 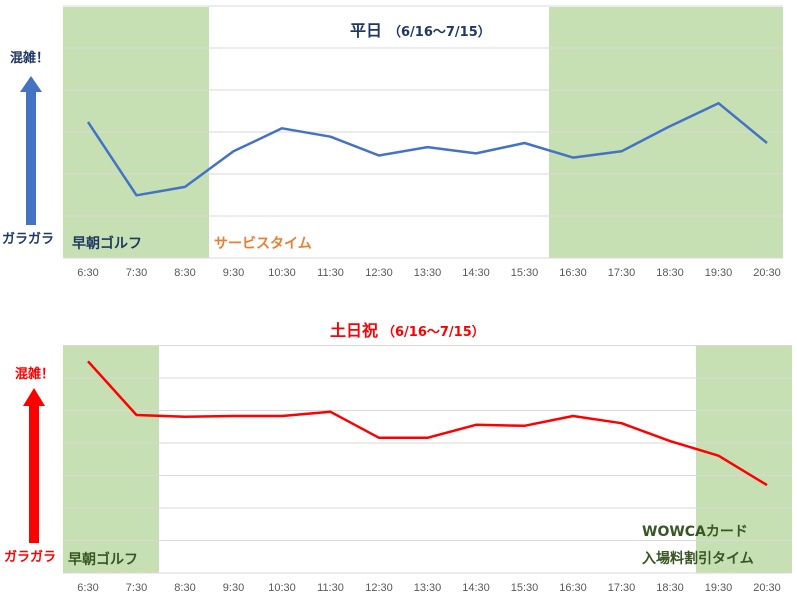 I want to click on weekend-band-label-early: 早朝ゴルフ, so click(x=103, y=559).